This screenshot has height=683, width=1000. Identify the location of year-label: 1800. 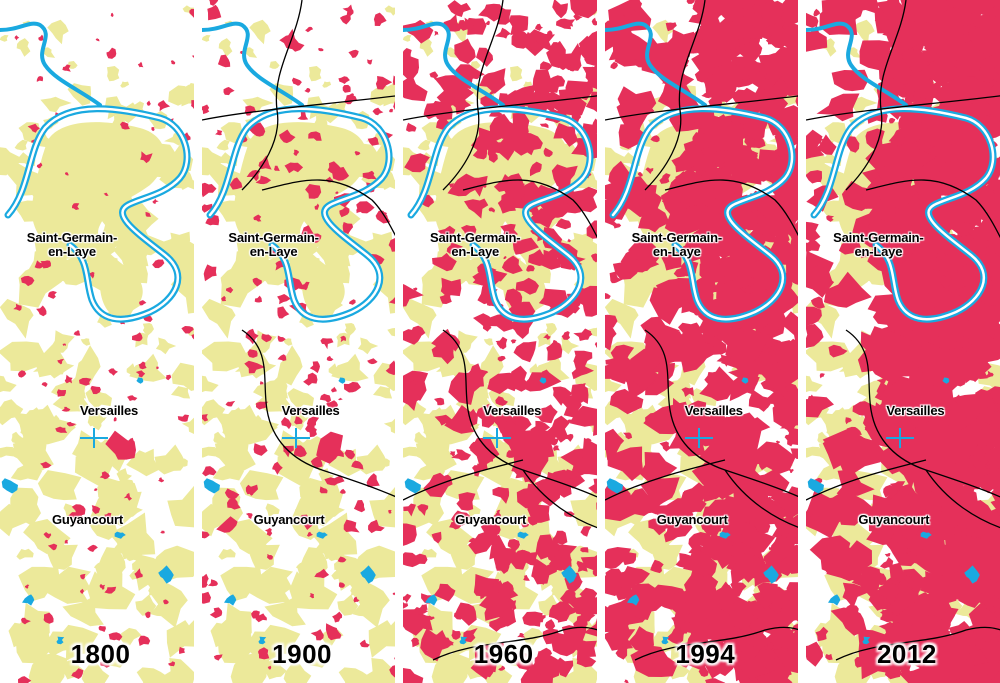
(100, 654).